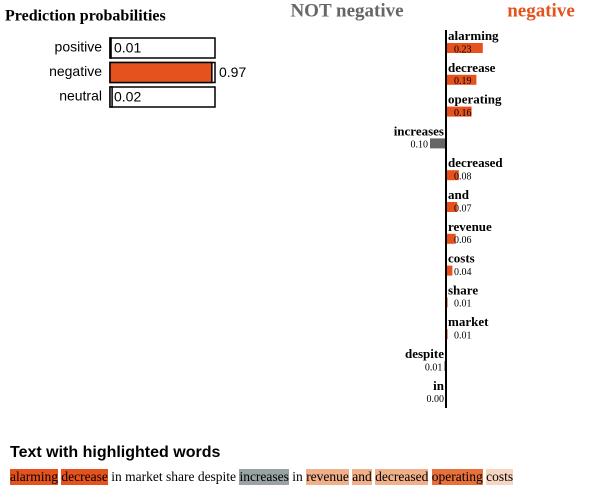  What do you see at coordinates (115, 452) in the screenshot?
I see `highlight-title: Text with highlighted words` at bounding box center [115, 452].